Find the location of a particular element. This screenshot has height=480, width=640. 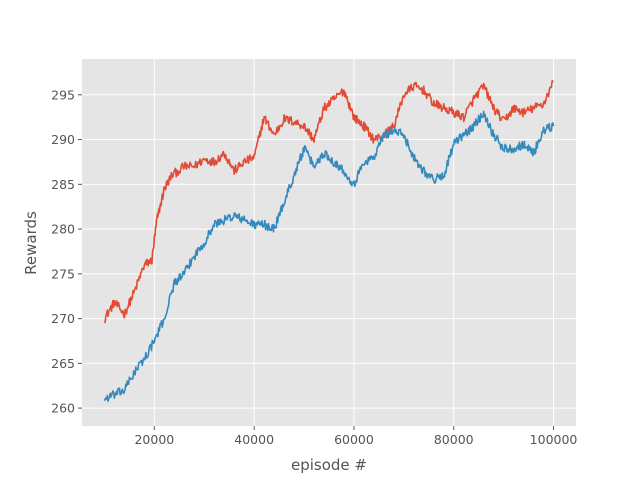

y-tick-label: 285 is located at coordinates (63, 184).